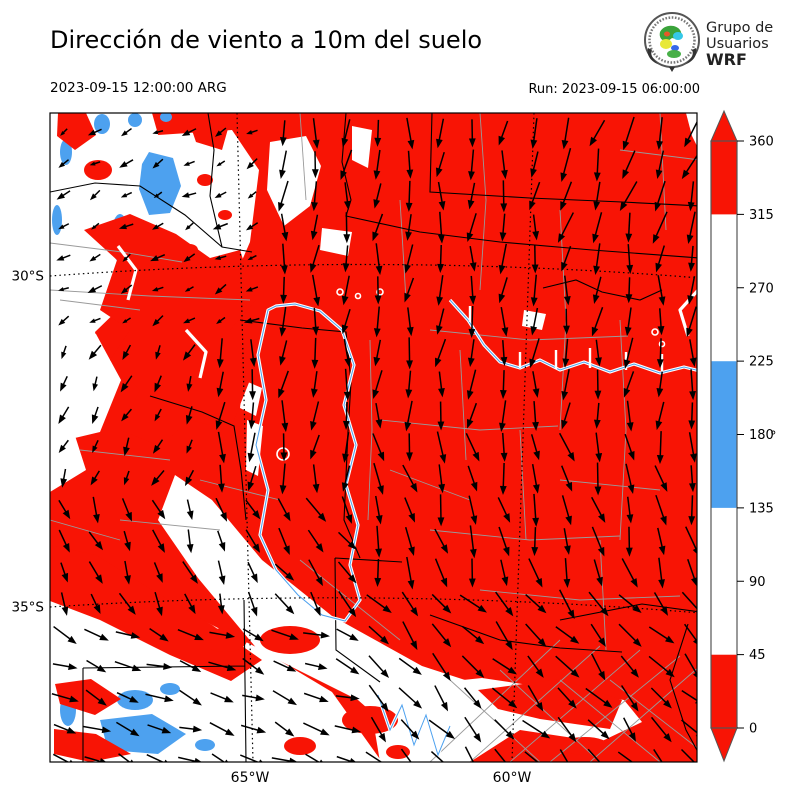  I want to click on small-lake-outline, so click(655, 332).